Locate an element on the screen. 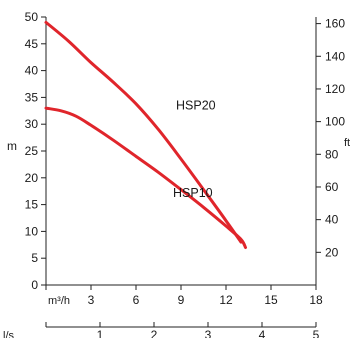  x-tick-label: 9 is located at coordinates (181, 300).